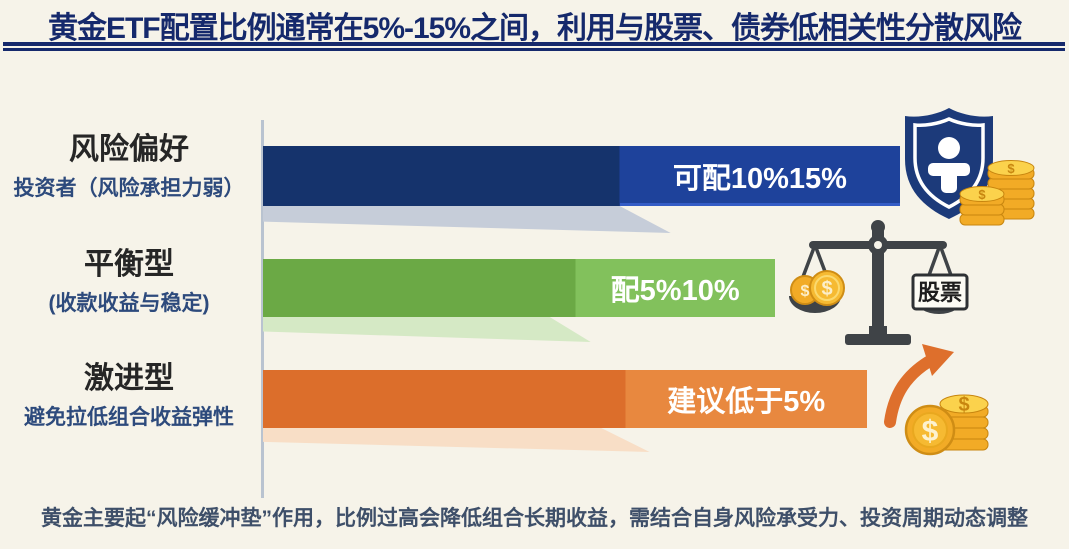 The height and width of the screenshot is (549, 1069). Describe the element at coordinates (938, 360) in the screenshot. I see `arrow-head` at that location.